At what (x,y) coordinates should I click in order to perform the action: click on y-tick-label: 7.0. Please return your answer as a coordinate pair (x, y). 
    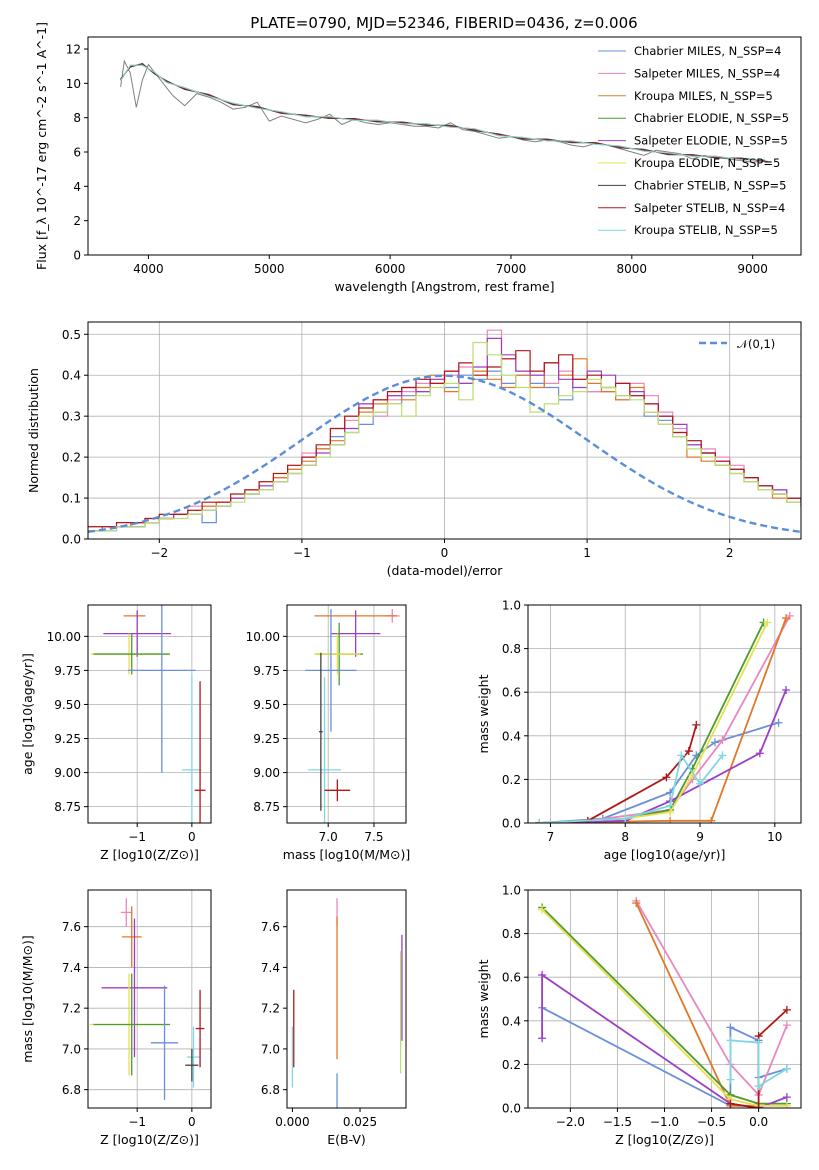
    Looking at the image, I should click on (71, 1049).